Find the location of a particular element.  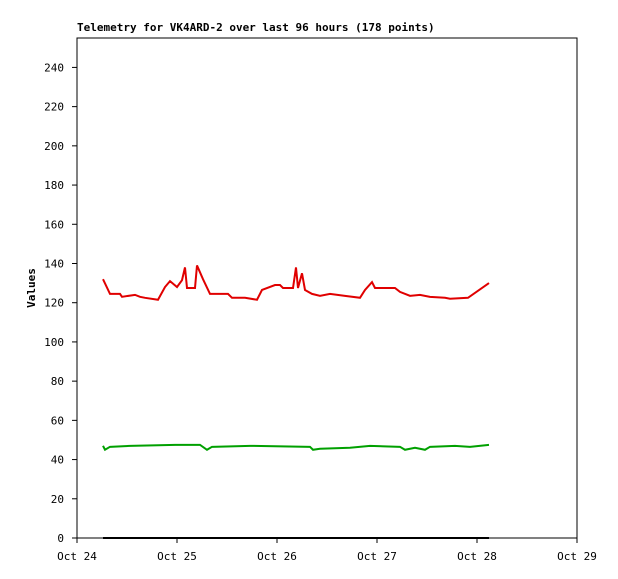

y-tick-label: 80 is located at coordinates (57, 381).